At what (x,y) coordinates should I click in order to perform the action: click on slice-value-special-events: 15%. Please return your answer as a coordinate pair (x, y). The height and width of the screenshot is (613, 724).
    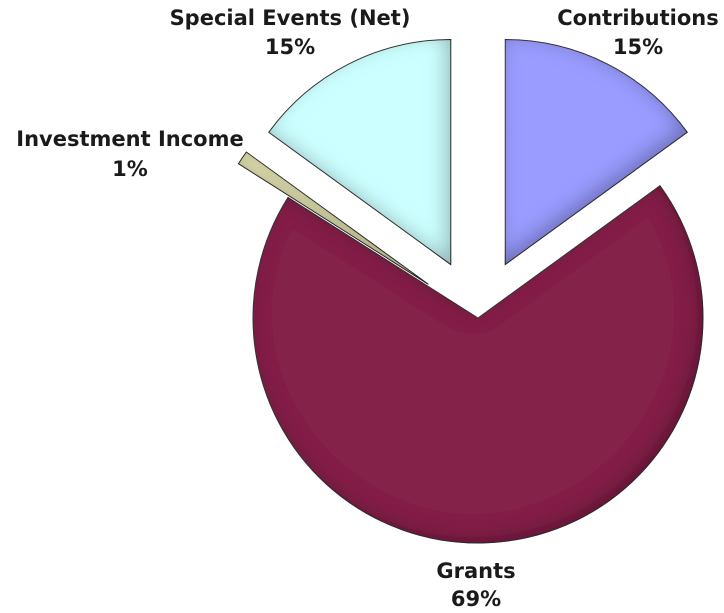
    Looking at the image, I should click on (290, 47).